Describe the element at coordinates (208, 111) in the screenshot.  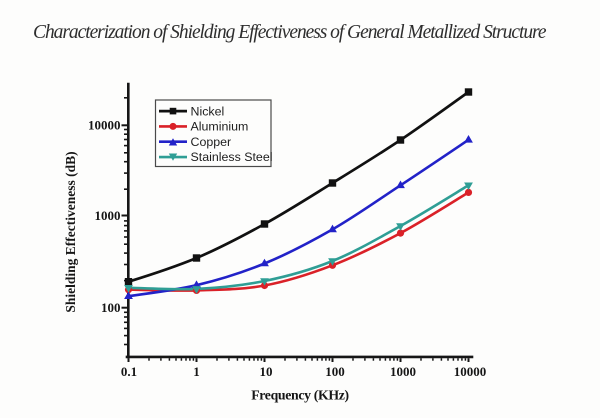
I see `svg-text: Nickel` at that location.